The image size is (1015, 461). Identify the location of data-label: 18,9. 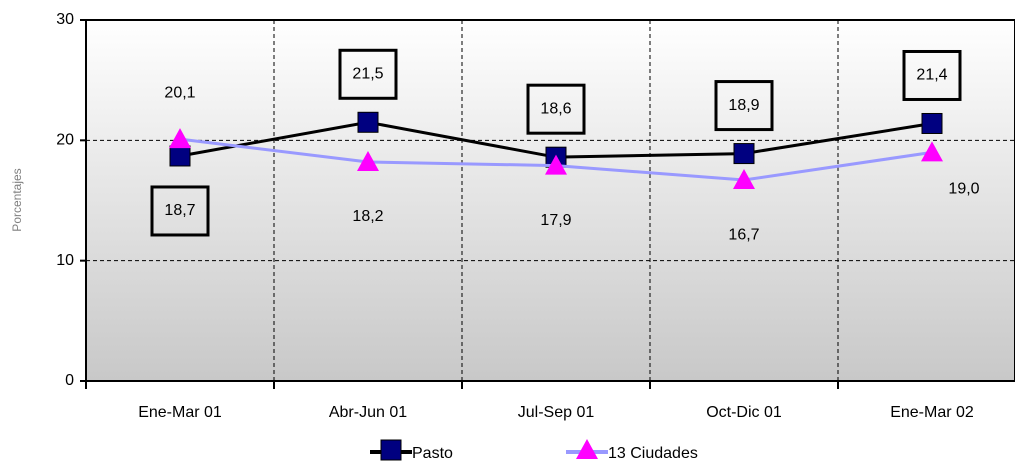
(743, 105).